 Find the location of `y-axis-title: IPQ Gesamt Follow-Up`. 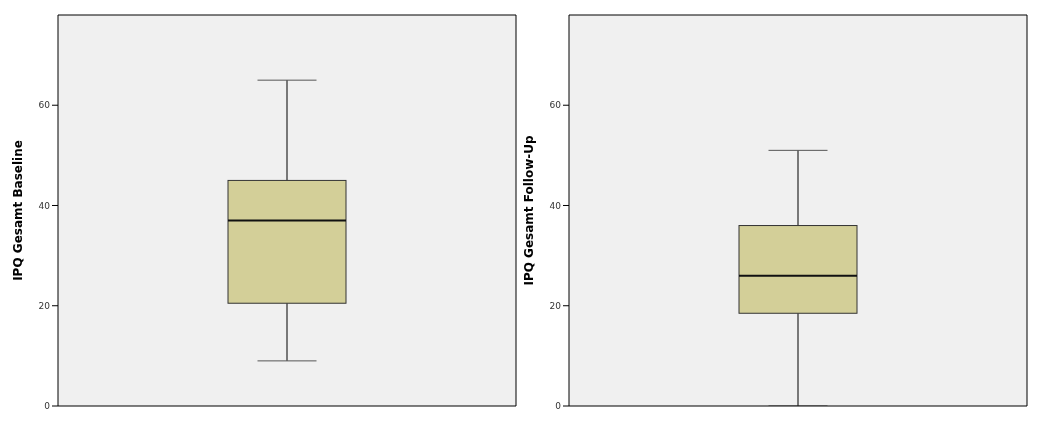

y-axis-title: IPQ Gesamt Follow-Up is located at coordinates (529, 210).